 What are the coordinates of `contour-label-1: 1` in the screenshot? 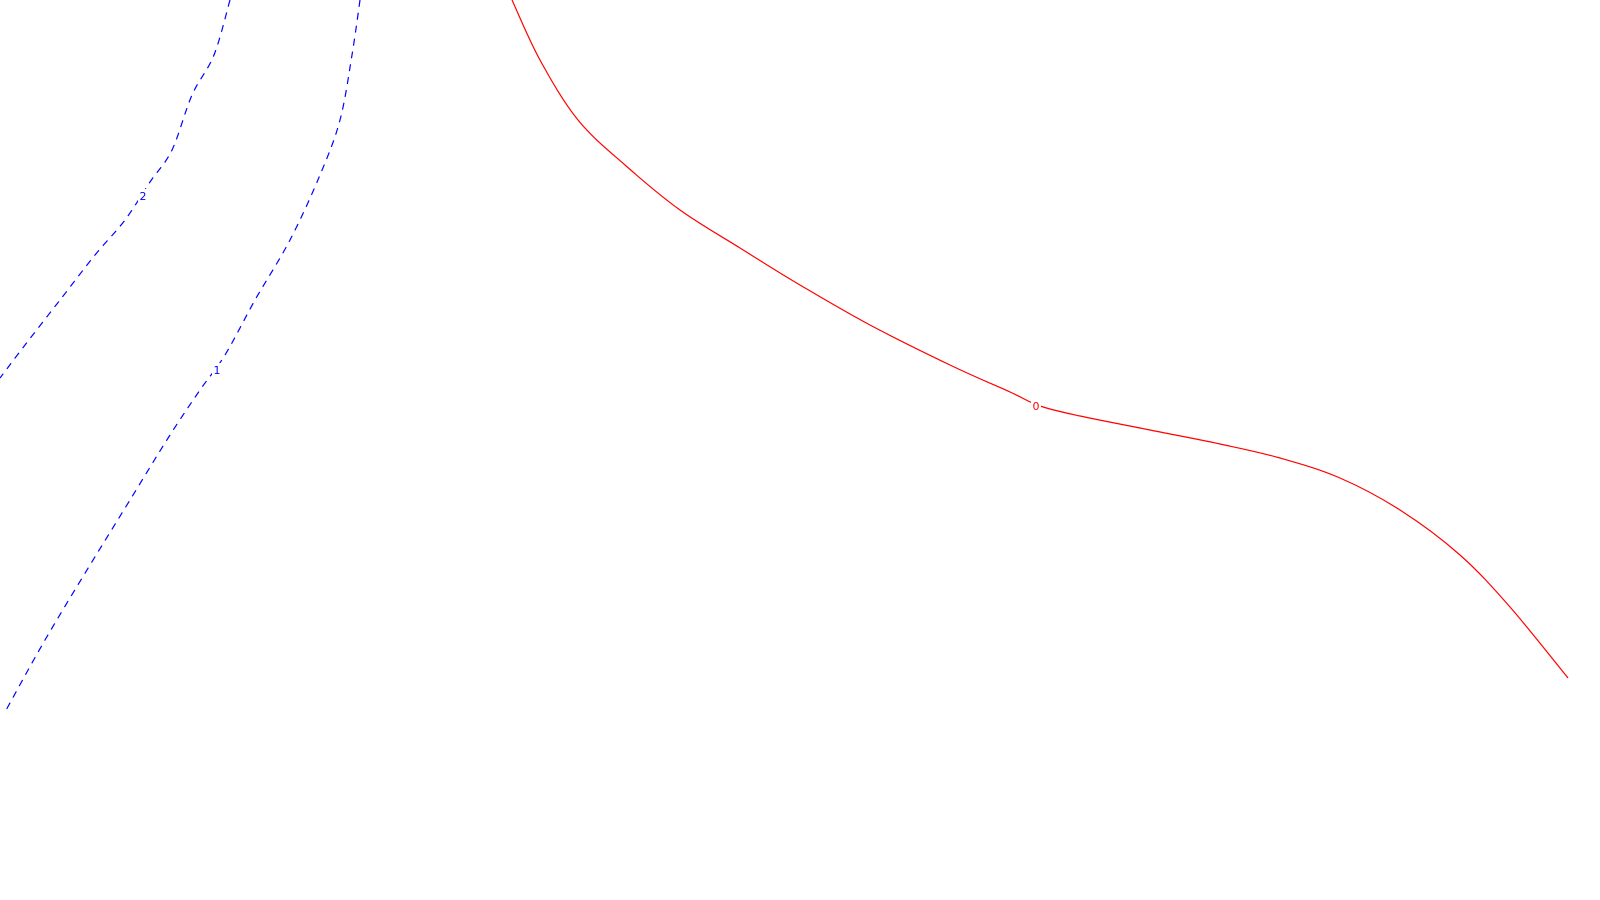 It's located at (217, 370).